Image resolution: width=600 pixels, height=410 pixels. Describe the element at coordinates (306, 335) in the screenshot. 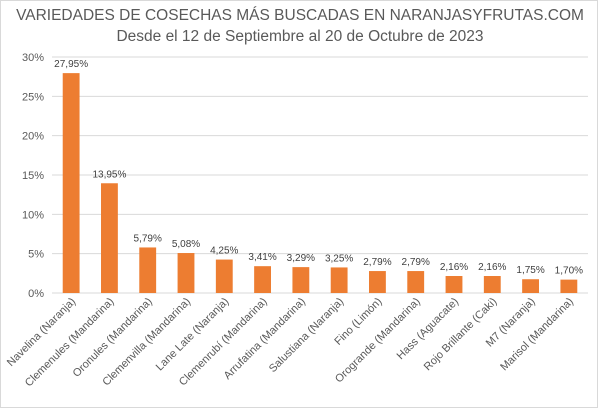

I see `x-tick-label: Salustiana (Naranja)` at that location.